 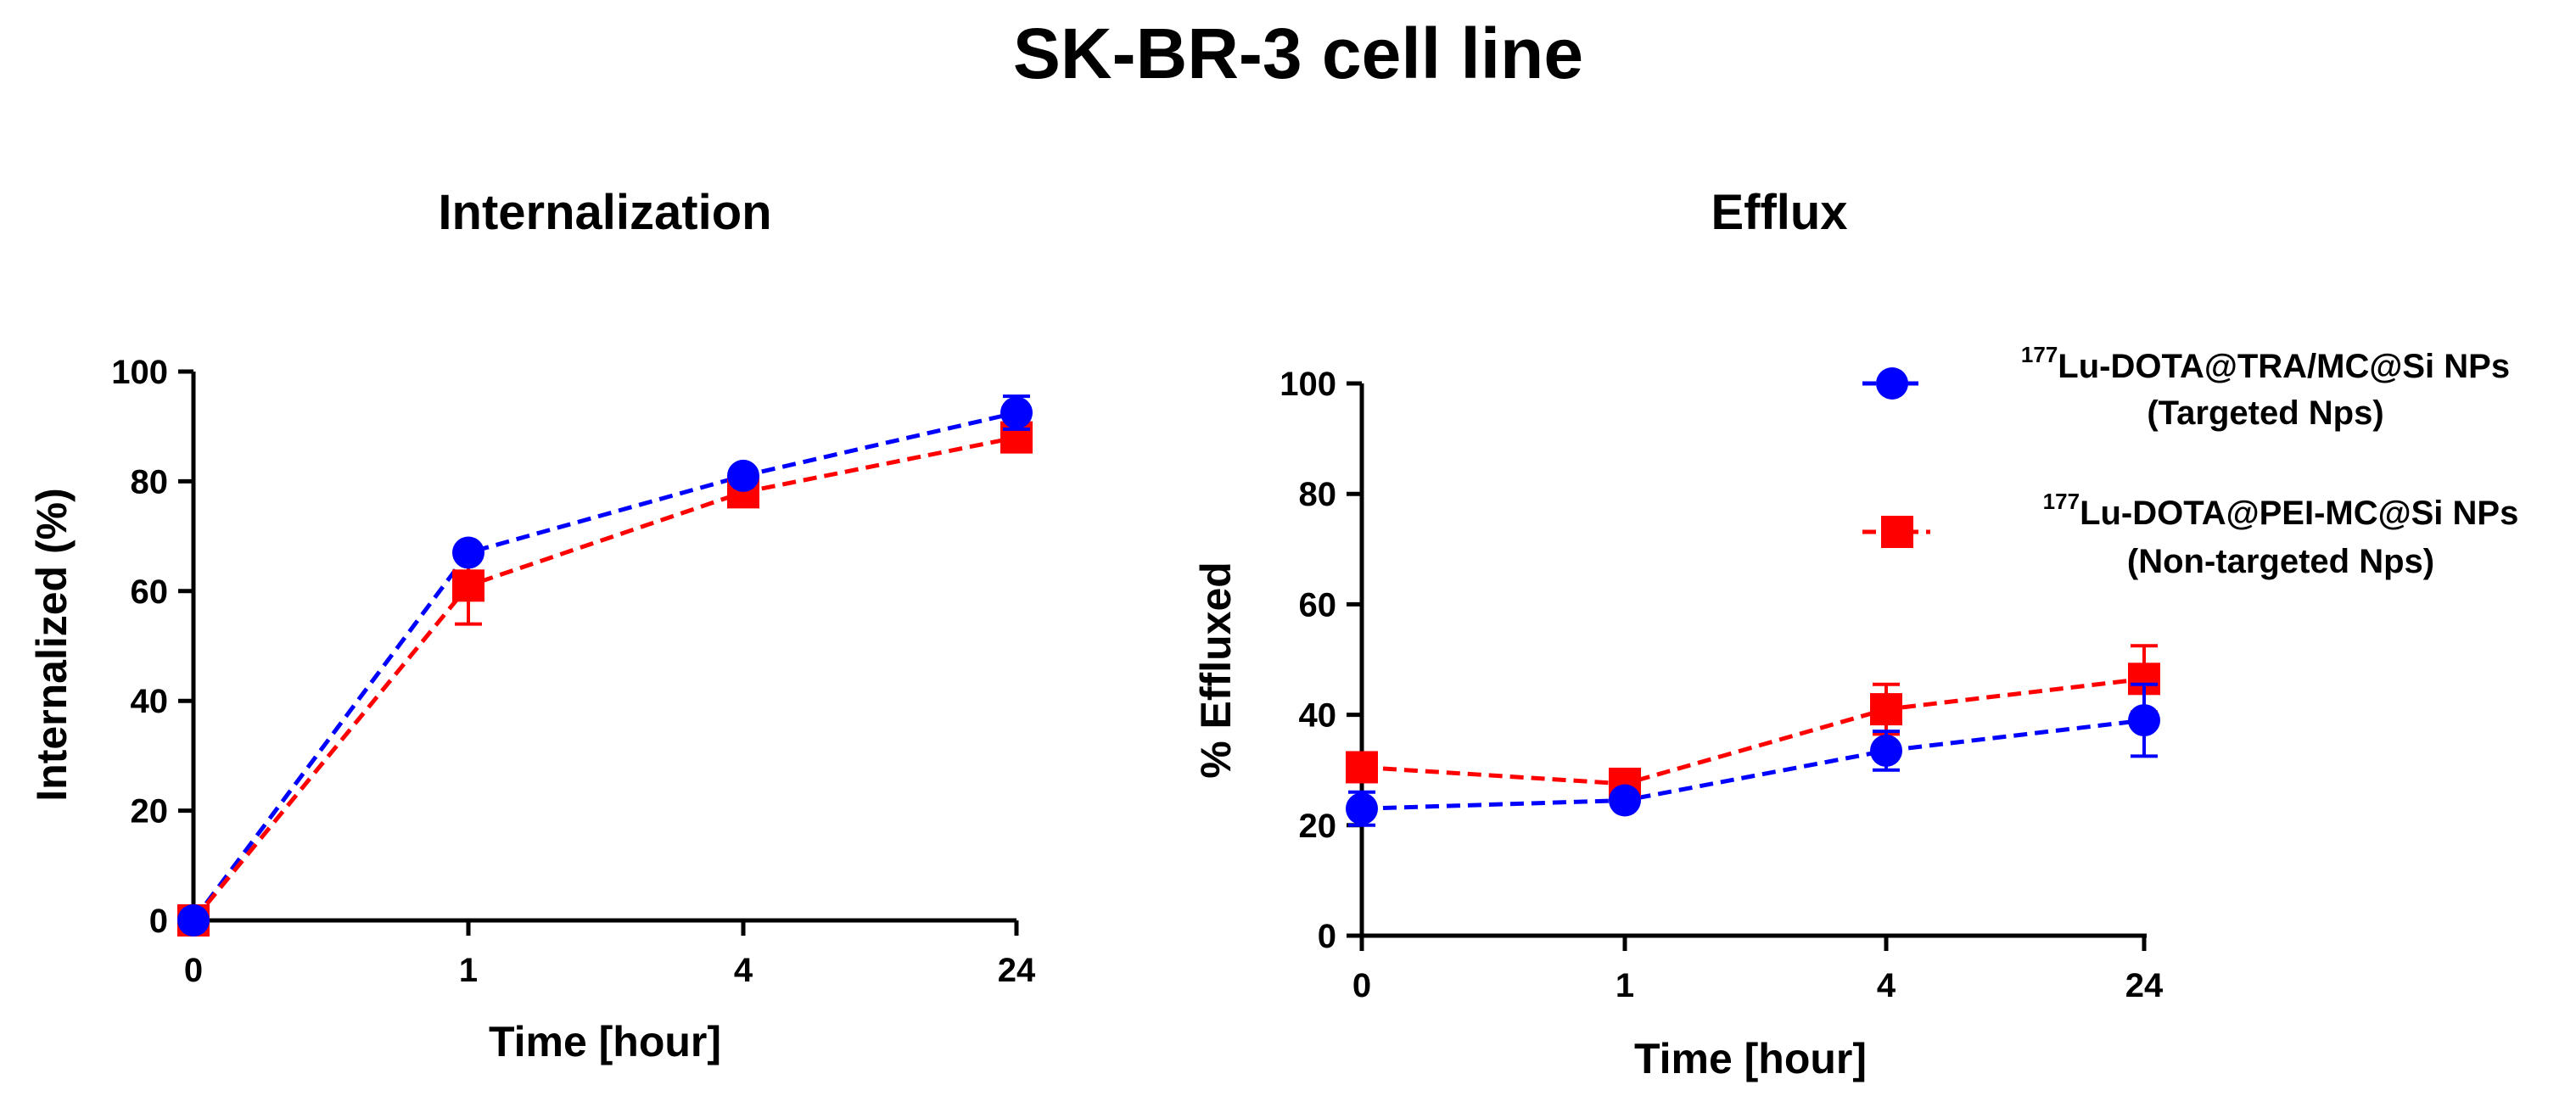 I want to click on legend-iso-targeted: 177, so click(x=2039, y=354).